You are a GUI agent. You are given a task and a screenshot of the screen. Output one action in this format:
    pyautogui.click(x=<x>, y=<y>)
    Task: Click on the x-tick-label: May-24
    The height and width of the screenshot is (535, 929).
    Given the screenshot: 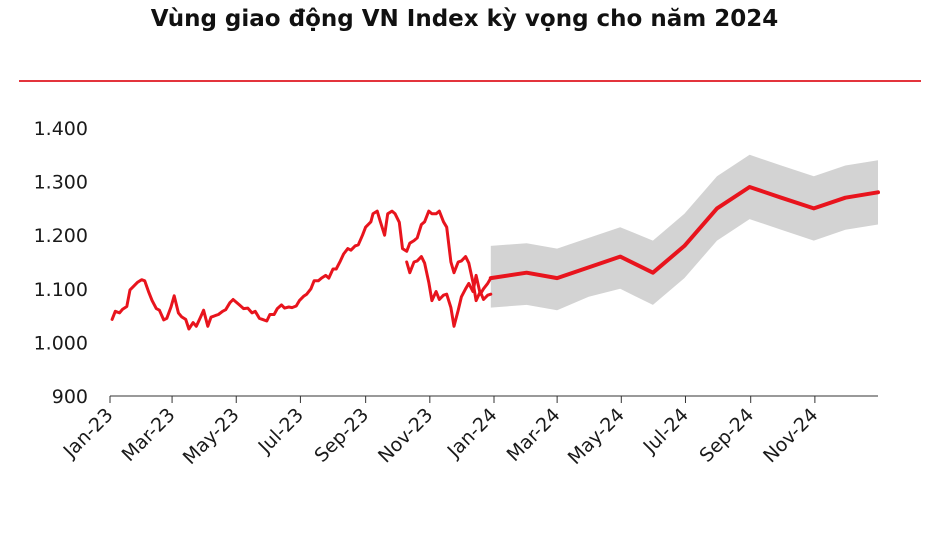 What is the action you would take?
    pyautogui.click(x=596, y=436)
    